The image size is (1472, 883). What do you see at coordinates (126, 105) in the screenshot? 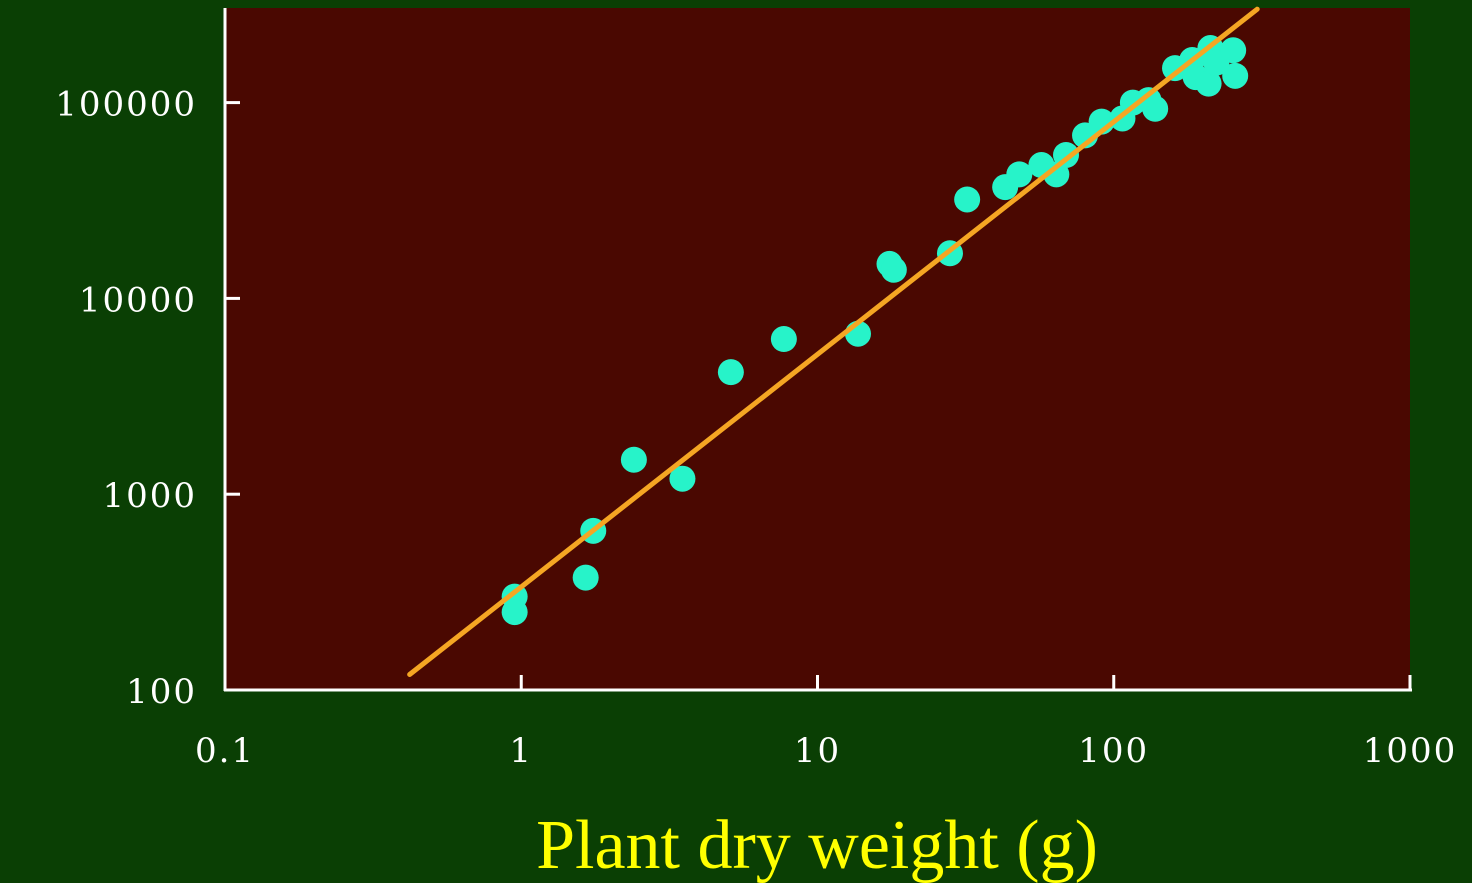
I see `y-tick-label: 100000` at bounding box center [126, 105].